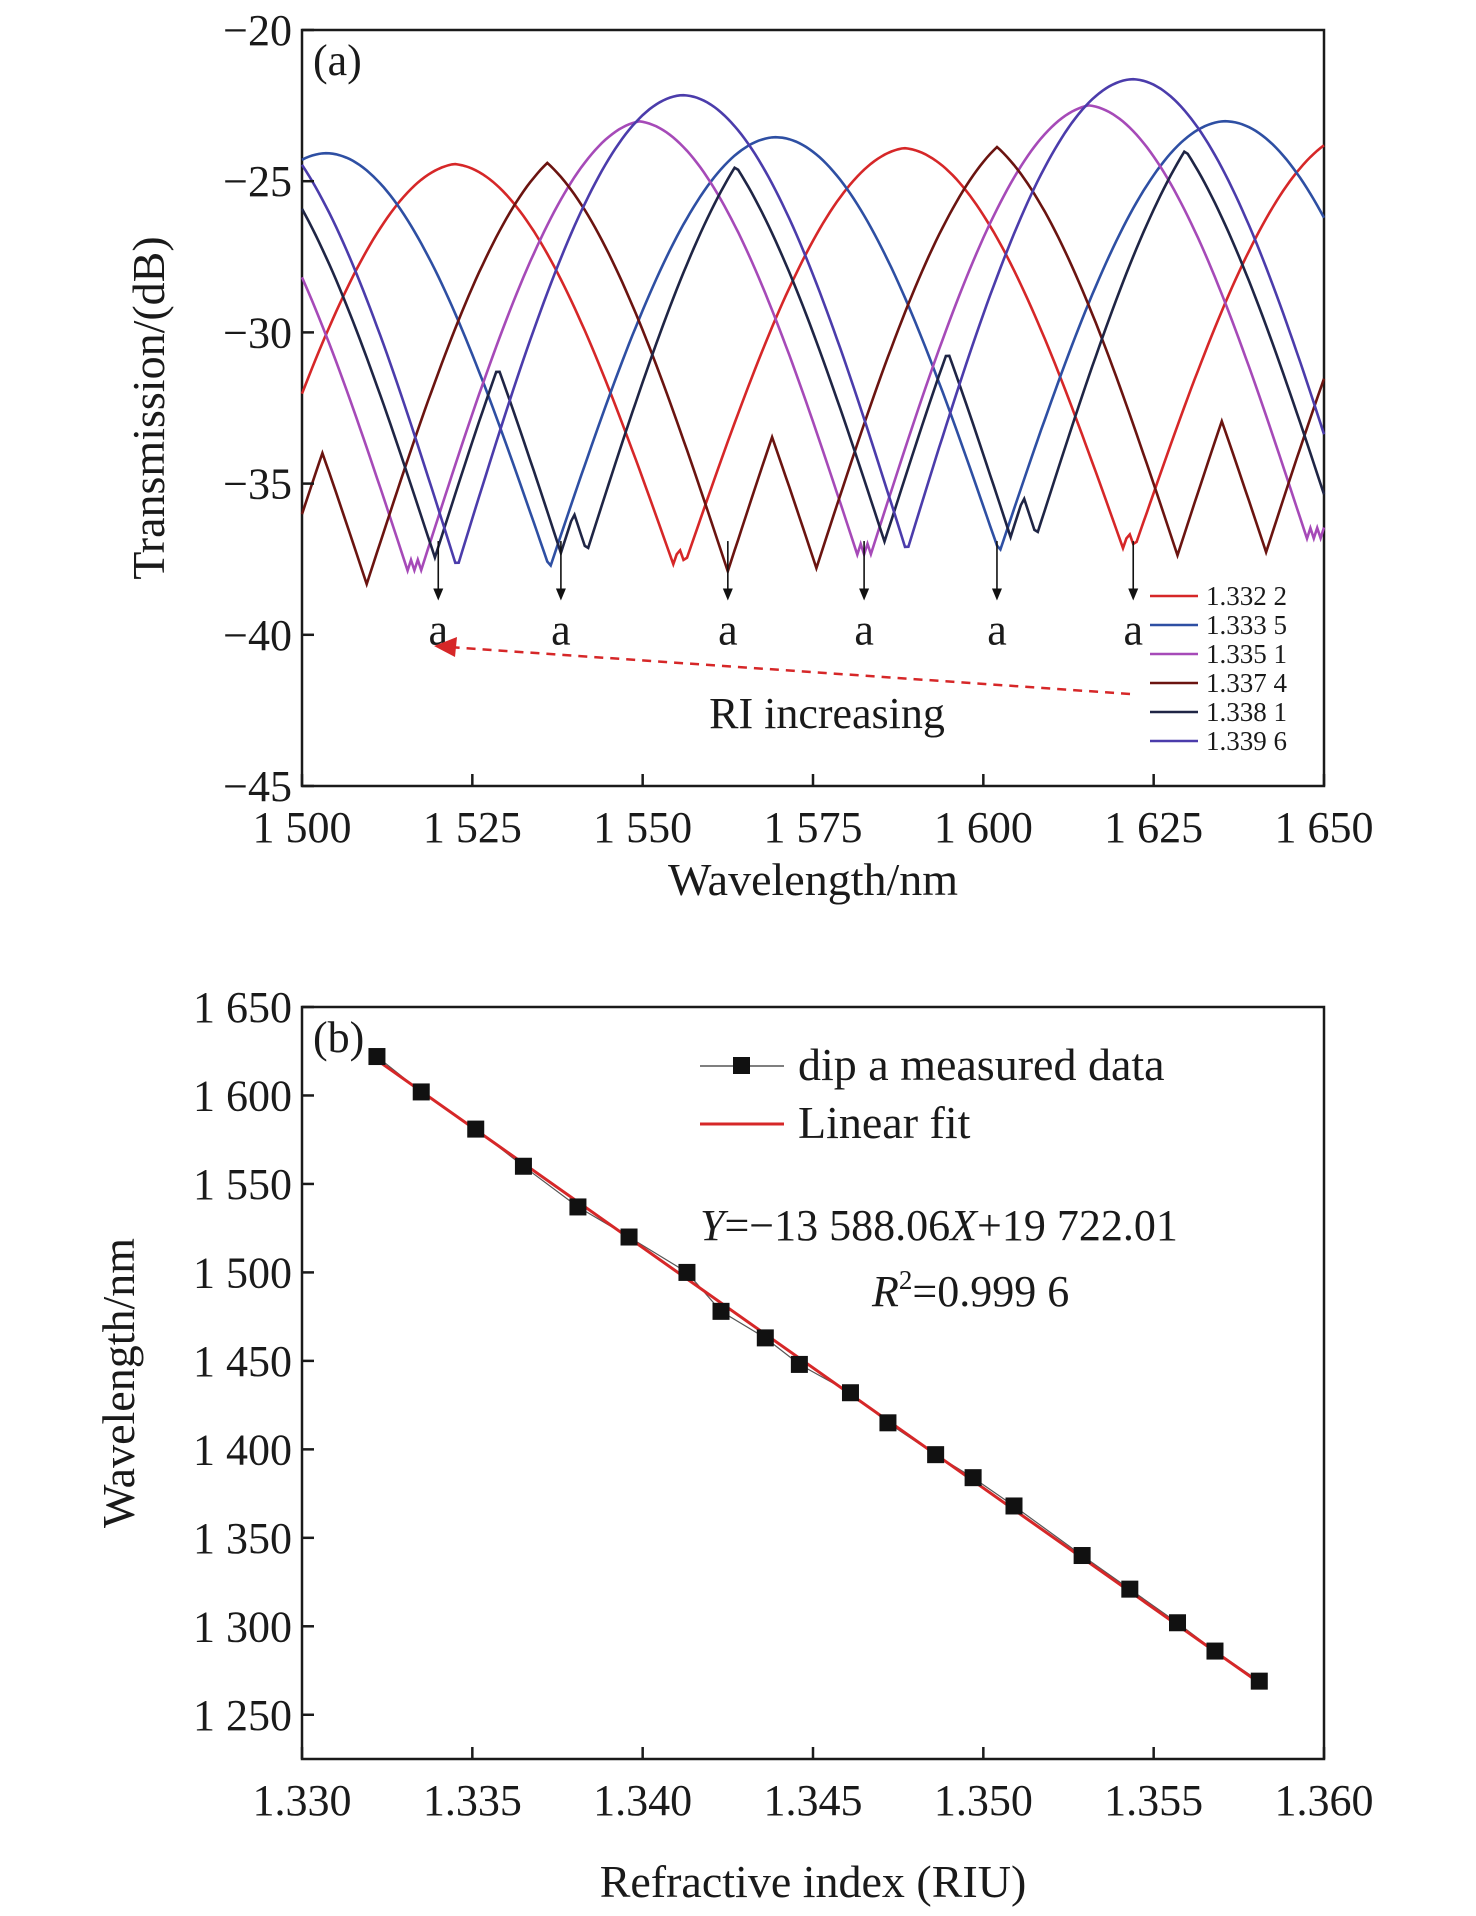 This screenshot has height=1916, width=1476. I want to click on b-y-tick-label: 1 300, so click(242, 1626).